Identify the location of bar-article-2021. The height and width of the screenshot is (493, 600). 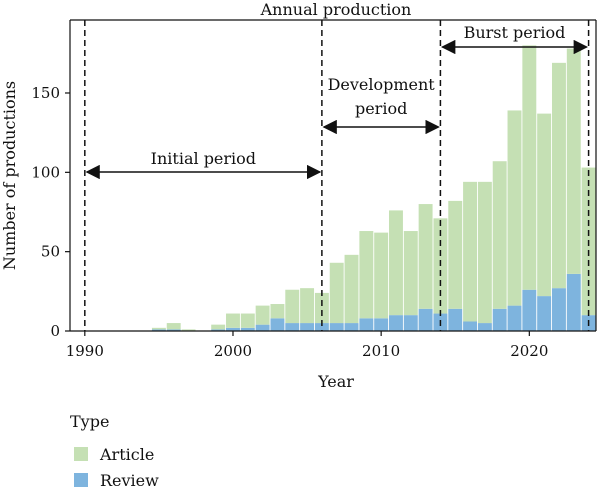
(544, 205).